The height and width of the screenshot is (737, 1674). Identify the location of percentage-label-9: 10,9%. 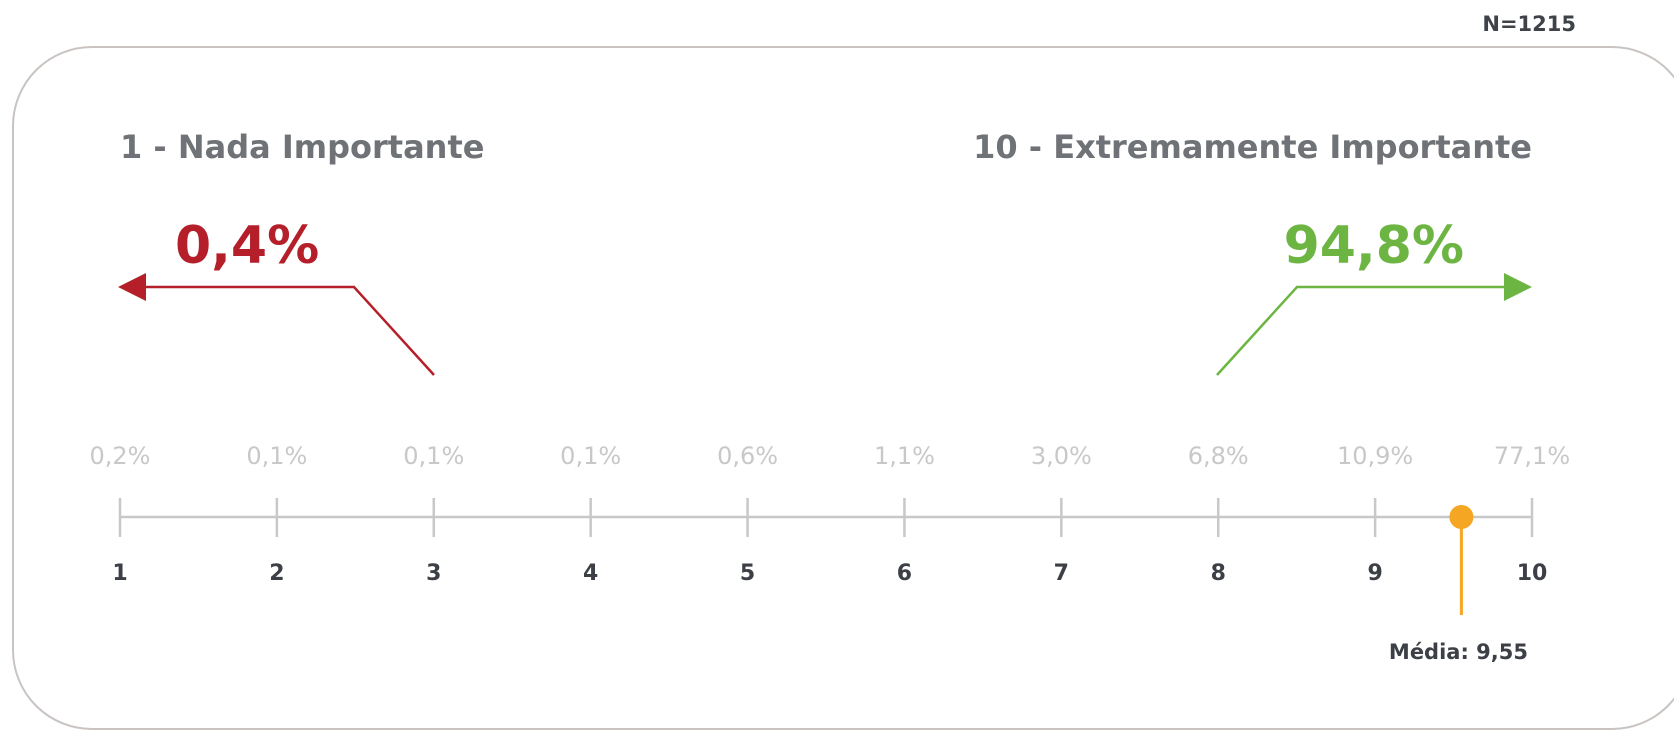
(1375, 456).